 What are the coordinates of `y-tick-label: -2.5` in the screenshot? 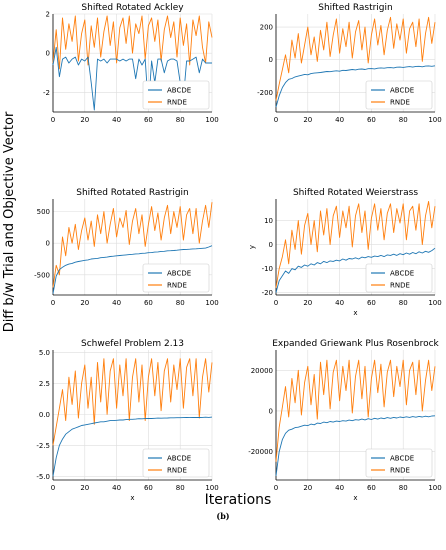 It's located at (43, 446).